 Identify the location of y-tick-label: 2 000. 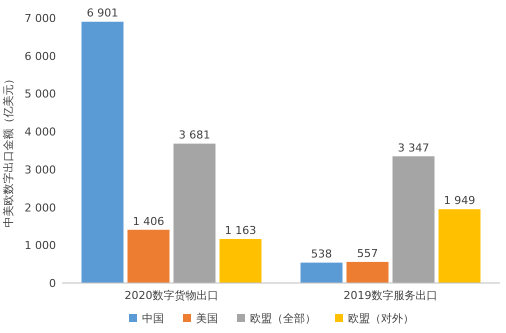
(40, 207).